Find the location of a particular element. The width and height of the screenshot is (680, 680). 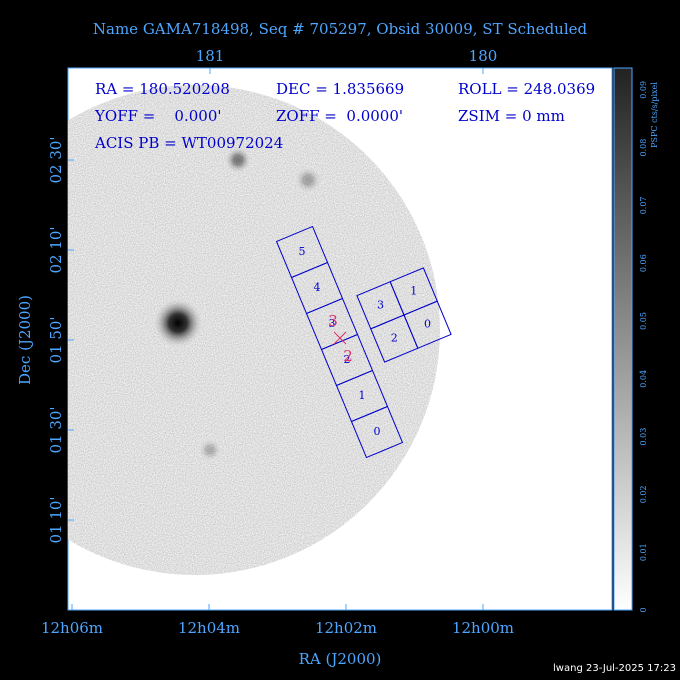

colorbar-tick-label: 0.07 is located at coordinates (643, 205).